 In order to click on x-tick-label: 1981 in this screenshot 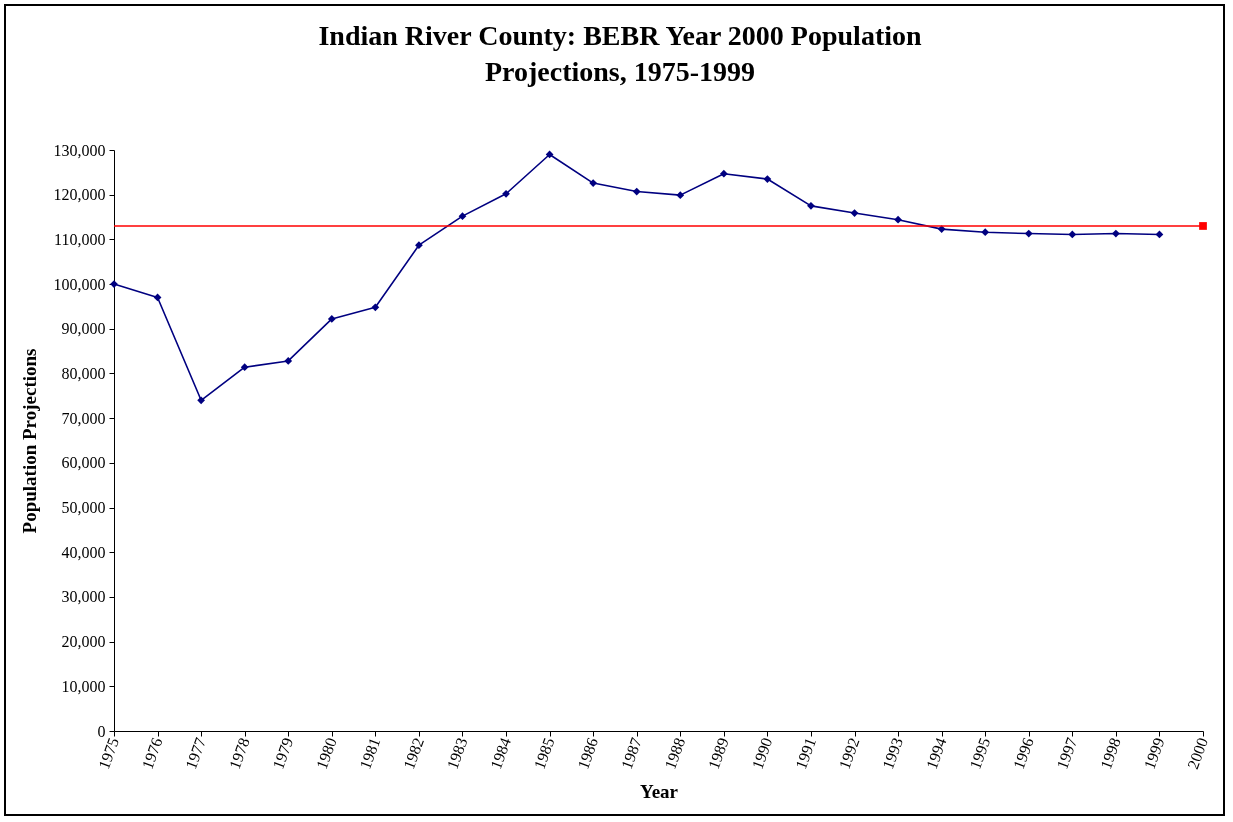, I will do `click(370, 753)`.